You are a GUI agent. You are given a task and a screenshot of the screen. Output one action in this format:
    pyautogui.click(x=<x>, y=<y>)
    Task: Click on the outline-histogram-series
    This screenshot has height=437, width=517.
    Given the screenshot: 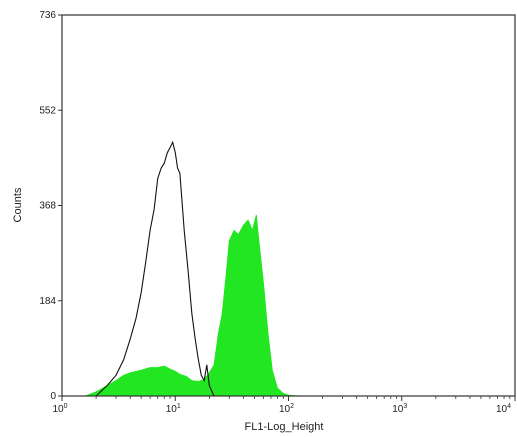 What is the action you would take?
    pyautogui.click(x=155, y=268)
    